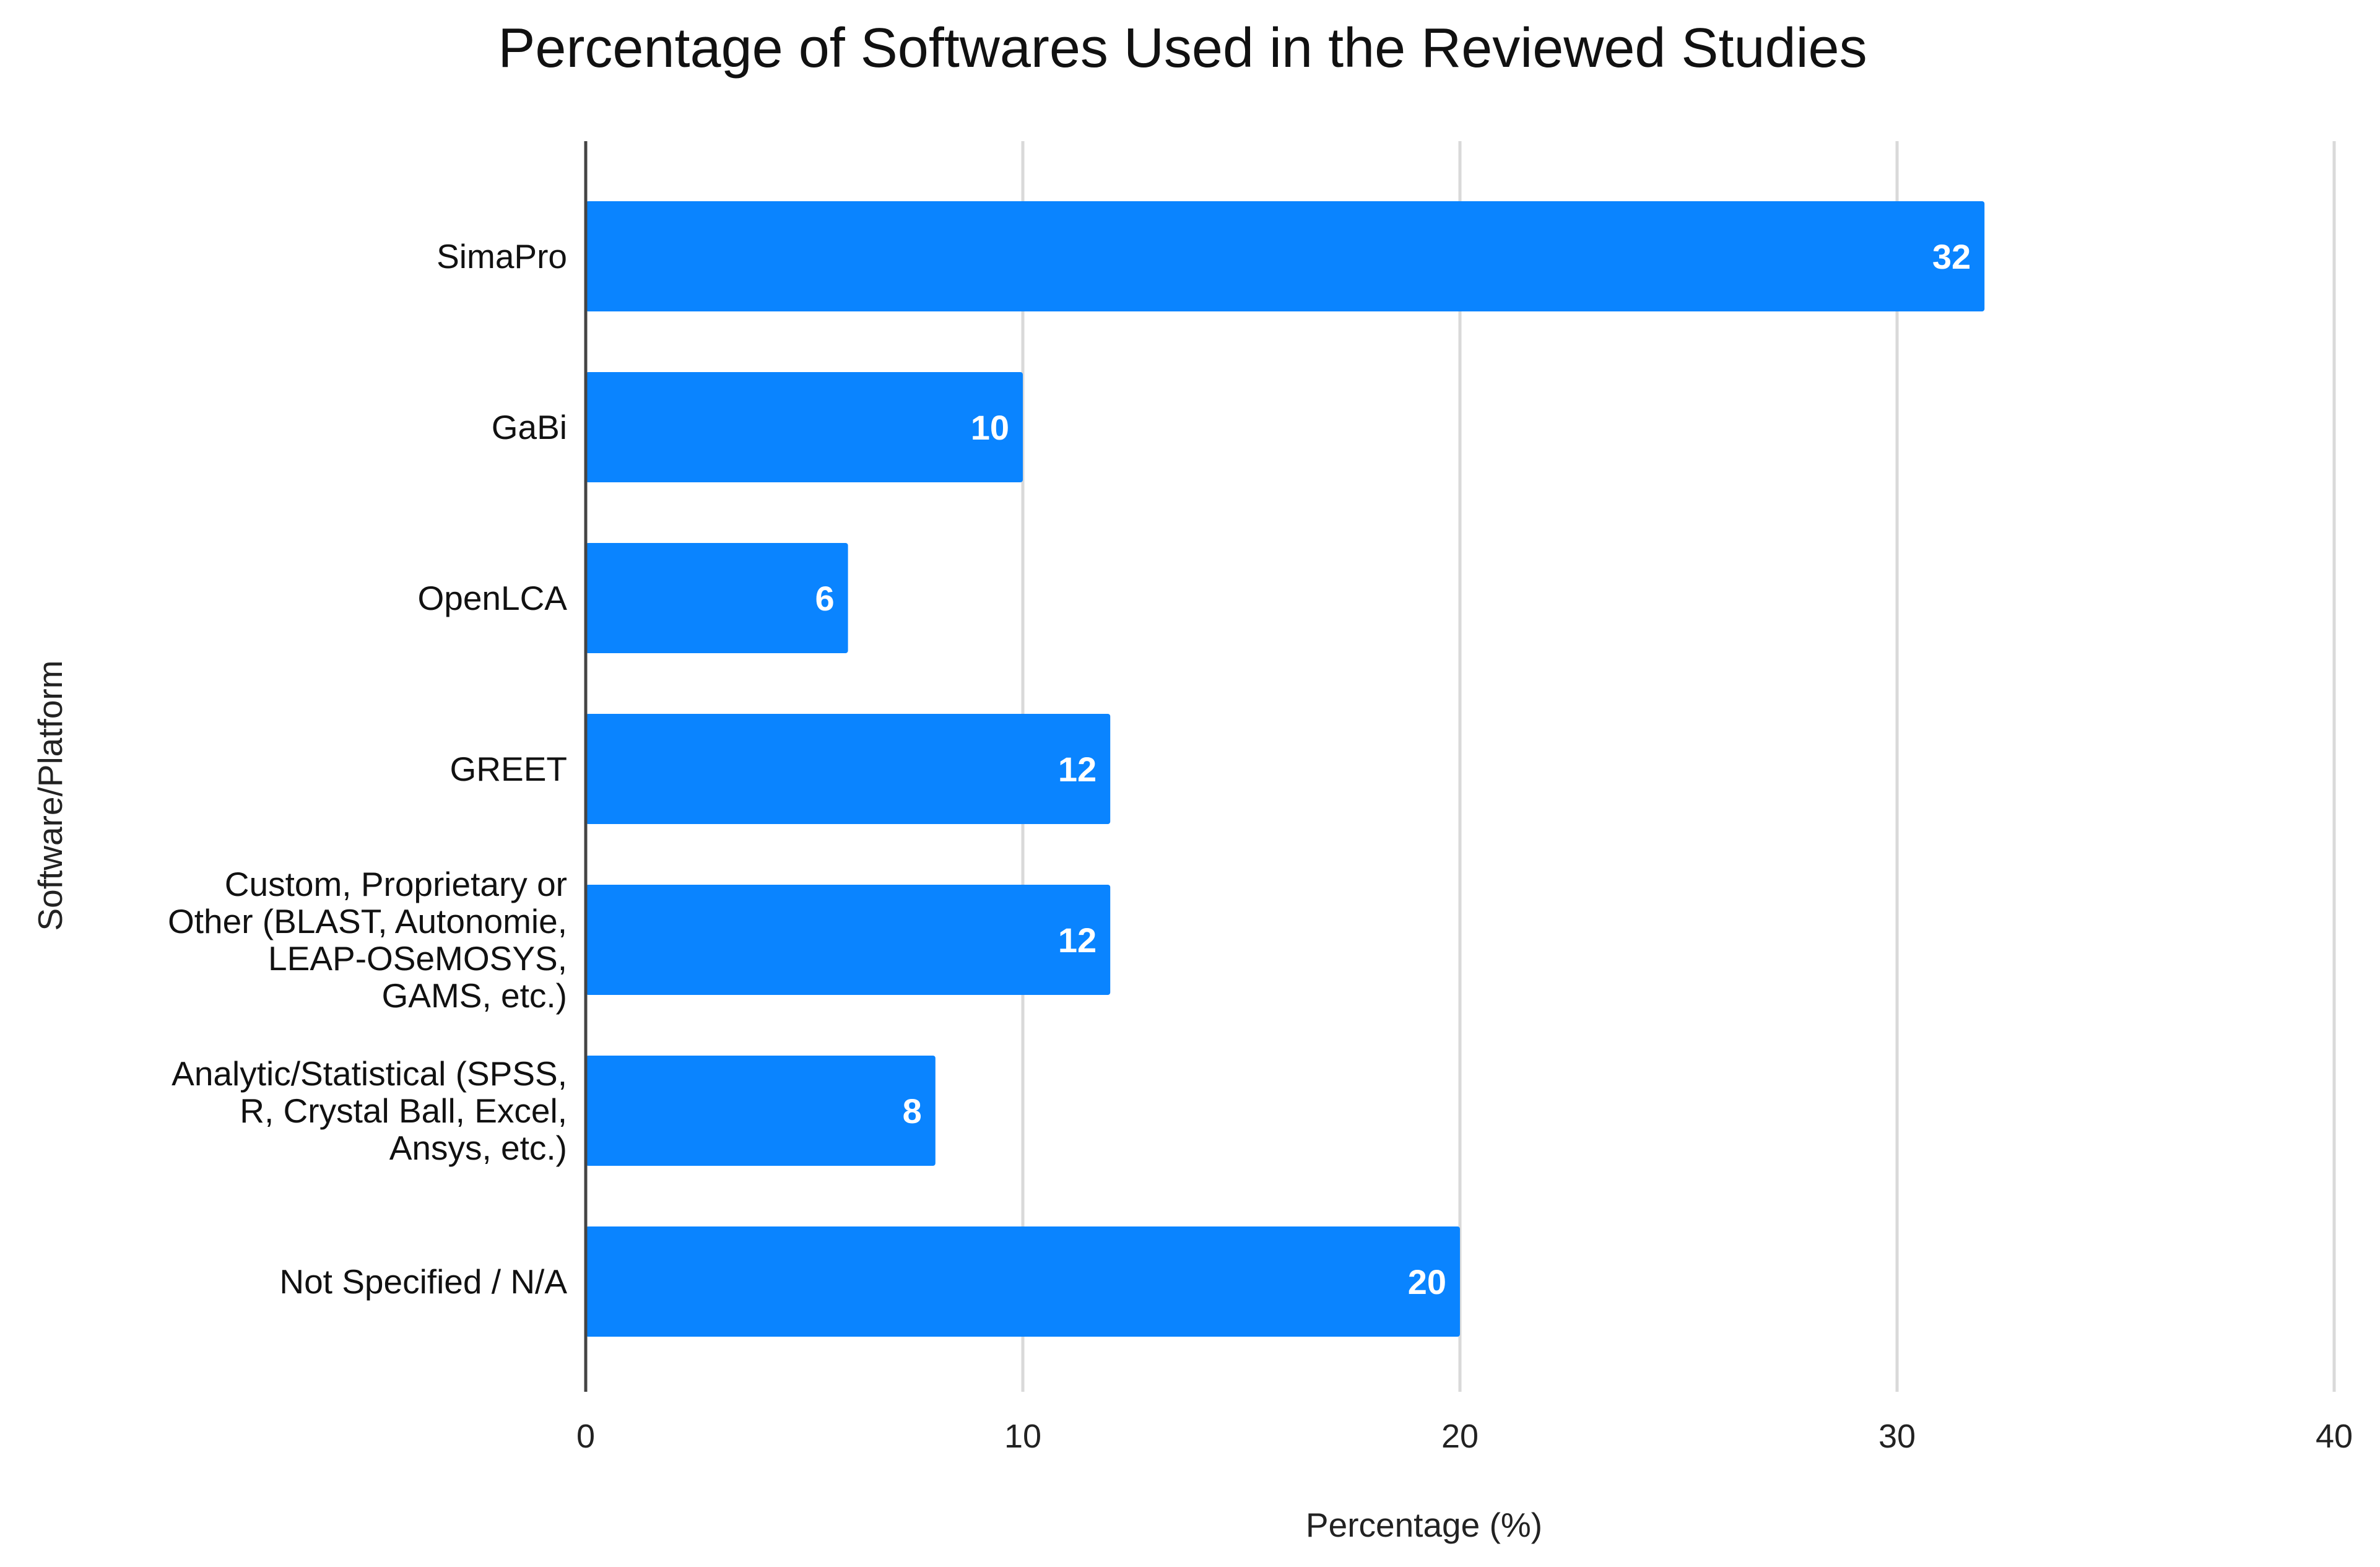 Image resolution: width=2380 pixels, height=1567 pixels. I want to click on category-label-line: GaBi, so click(529, 427).